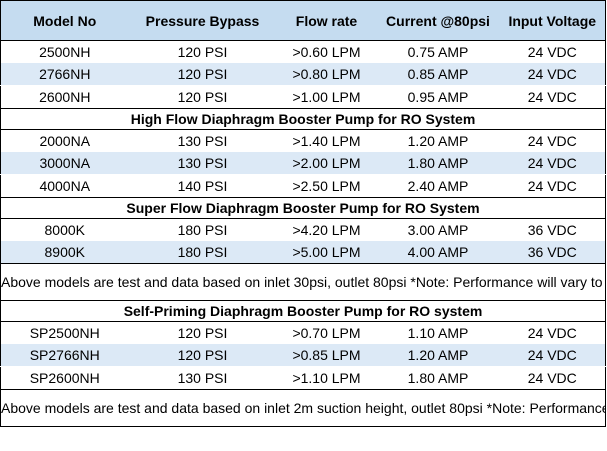 Image resolution: width=607 pixels, height=451 pixels. What do you see at coordinates (326, 74) in the screenshot?
I see `cell-flow-rate: >0.80 LPM` at bounding box center [326, 74].